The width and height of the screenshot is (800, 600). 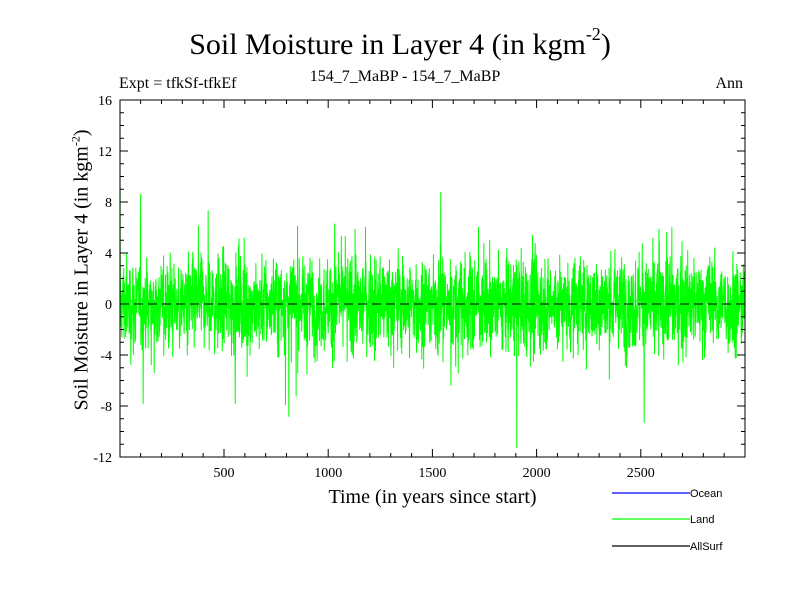 I want to click on legend-label-land: Land, so click(x=702, y=520).